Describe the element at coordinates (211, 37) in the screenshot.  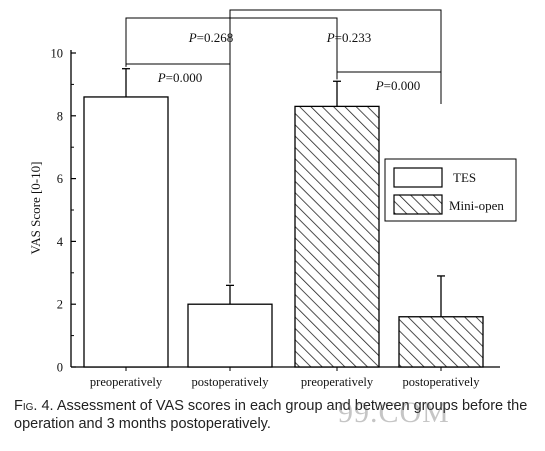
I see `p-value-label: P=0.268` at that location.